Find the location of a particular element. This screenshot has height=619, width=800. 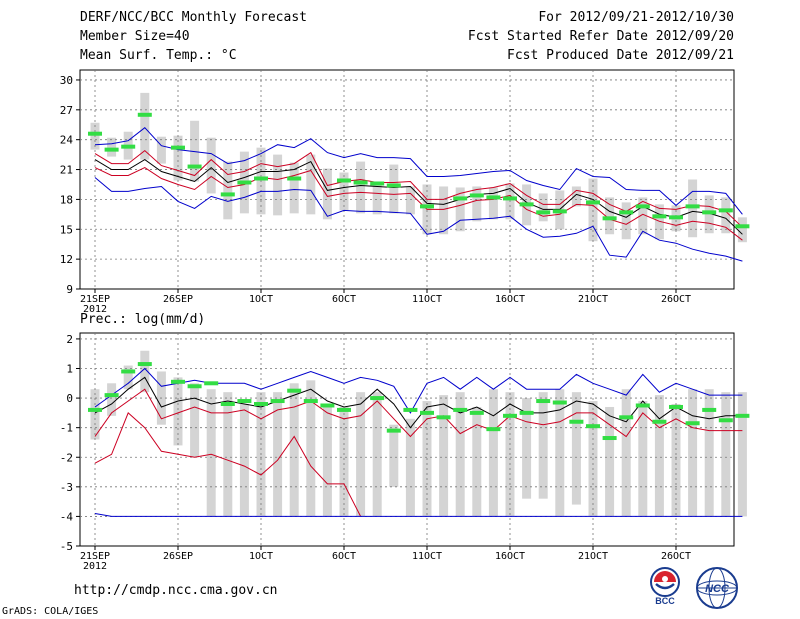

series-lowest is located at coordinates (228, 464).